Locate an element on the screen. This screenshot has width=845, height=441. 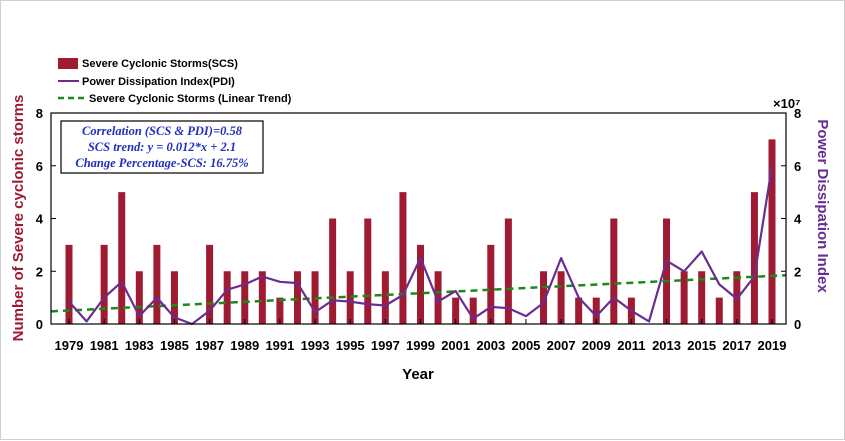
bar-1981 is located at coordinates (104, 284).